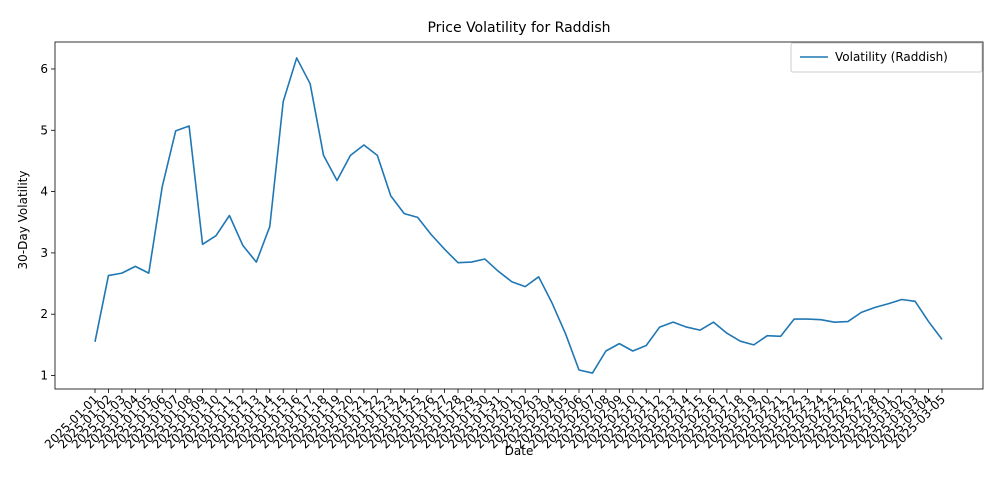 The image size is (1000, 500). I want to click on legend-label: Volatility (Raddish), so click(891, 57).